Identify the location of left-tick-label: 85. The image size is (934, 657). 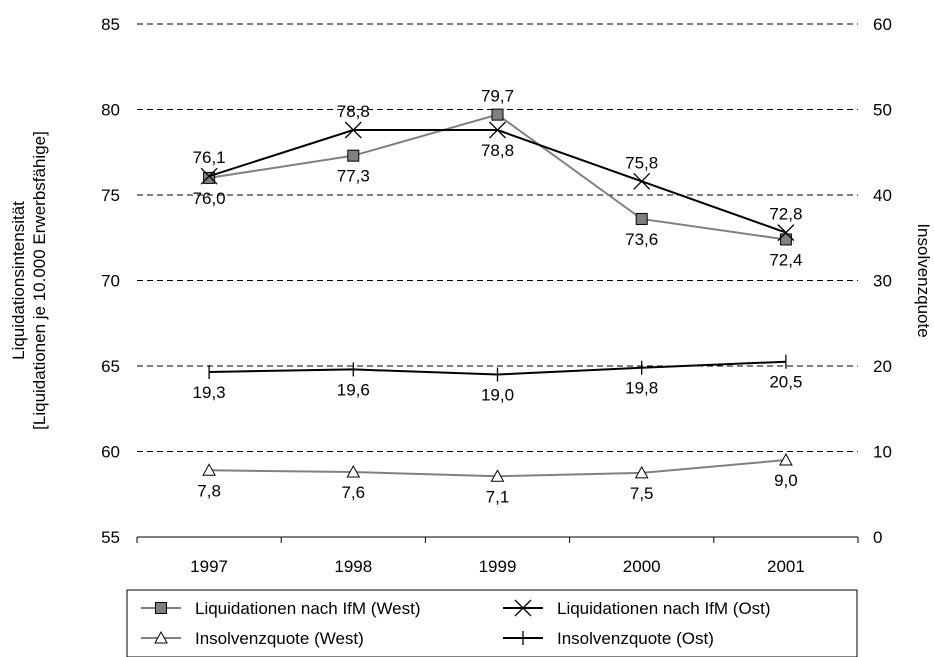
(110, 24).